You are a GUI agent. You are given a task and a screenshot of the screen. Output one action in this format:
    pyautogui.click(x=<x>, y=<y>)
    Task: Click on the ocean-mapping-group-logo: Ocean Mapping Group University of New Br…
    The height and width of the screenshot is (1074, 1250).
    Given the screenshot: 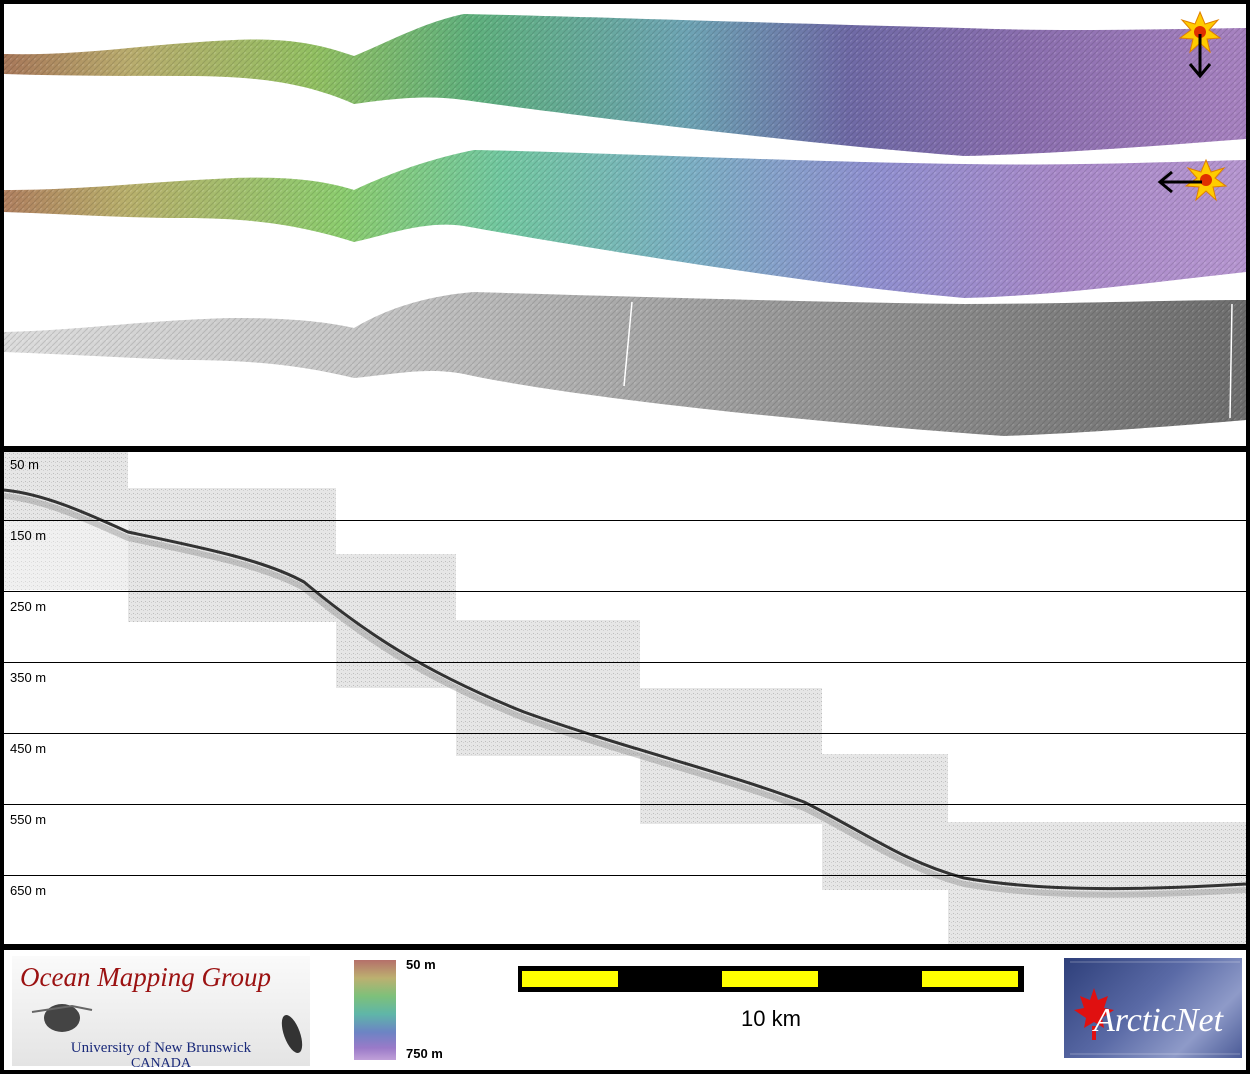 What is the action you would take?
    pyautogui.click(x=161, y=1013)
    